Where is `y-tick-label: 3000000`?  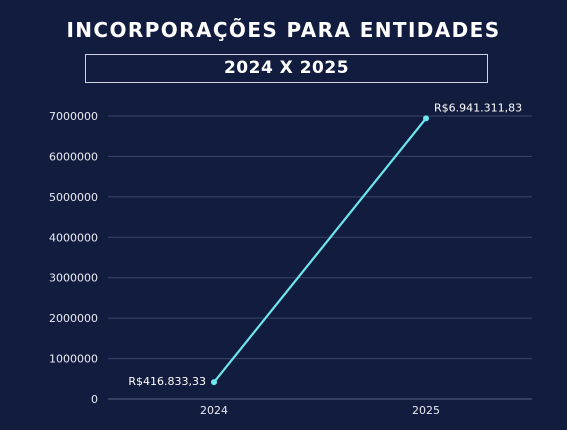 y-tick-label: 3000000 is located at coordinates (73, 278).